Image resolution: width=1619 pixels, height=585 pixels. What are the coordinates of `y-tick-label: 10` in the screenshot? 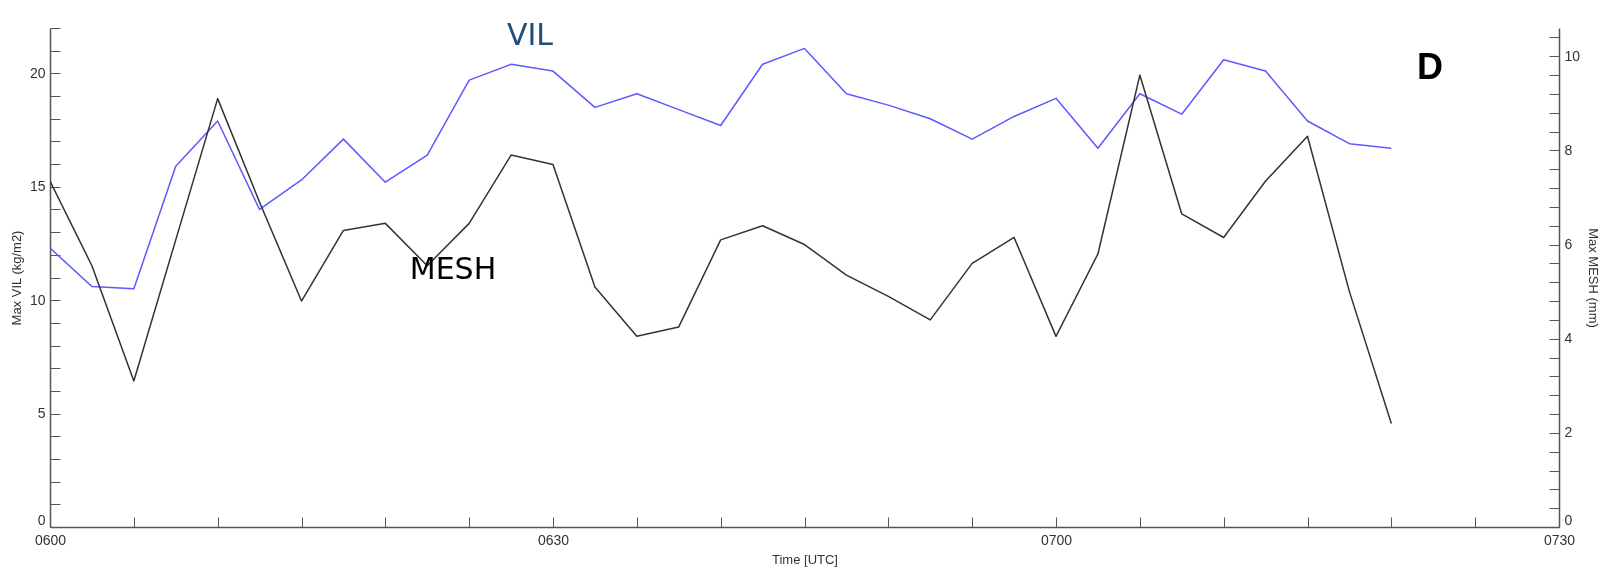 It's located at (37, 299).